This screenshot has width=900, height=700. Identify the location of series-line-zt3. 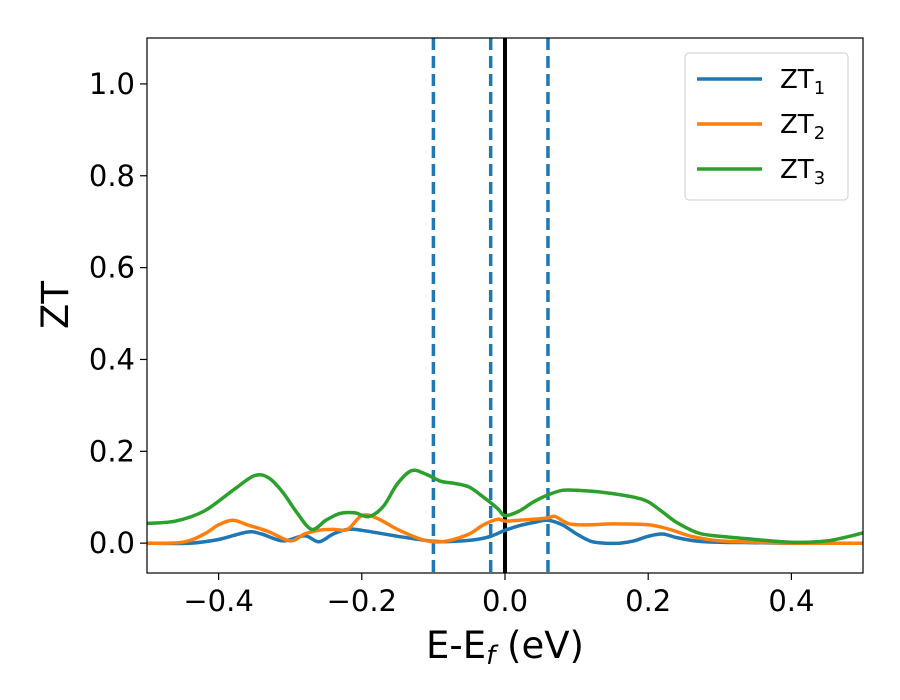
(505, 506).